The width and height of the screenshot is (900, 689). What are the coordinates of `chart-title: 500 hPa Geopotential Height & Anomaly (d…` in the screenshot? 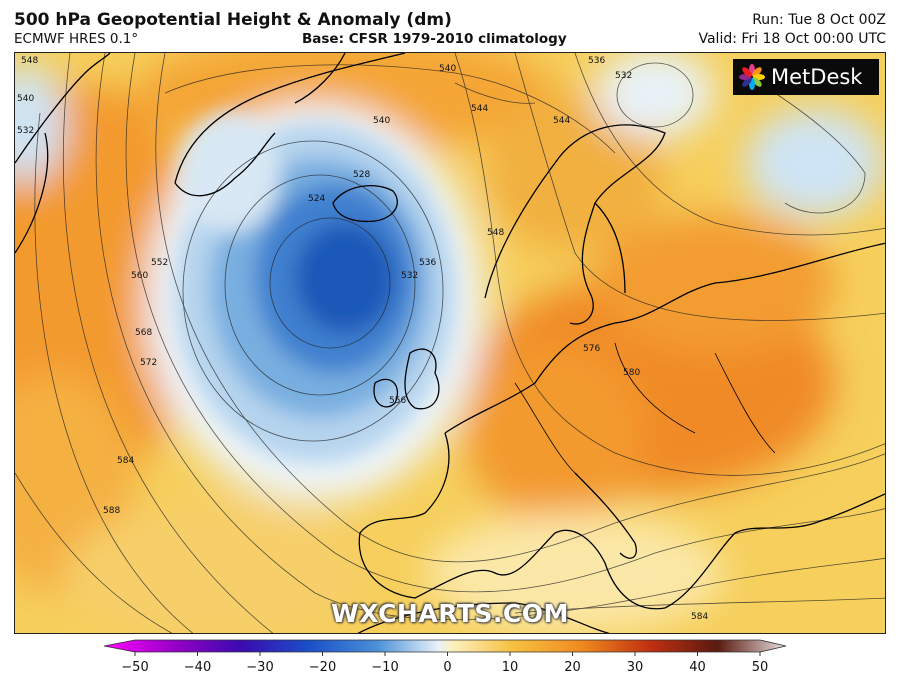 It's located at (233, 20).